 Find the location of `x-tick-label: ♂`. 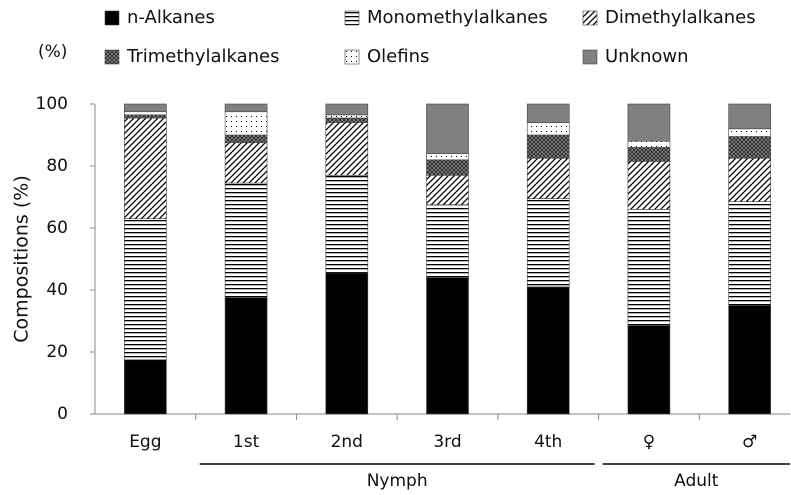

x-tick-label: ♂ is located at coordinates (749, 442).